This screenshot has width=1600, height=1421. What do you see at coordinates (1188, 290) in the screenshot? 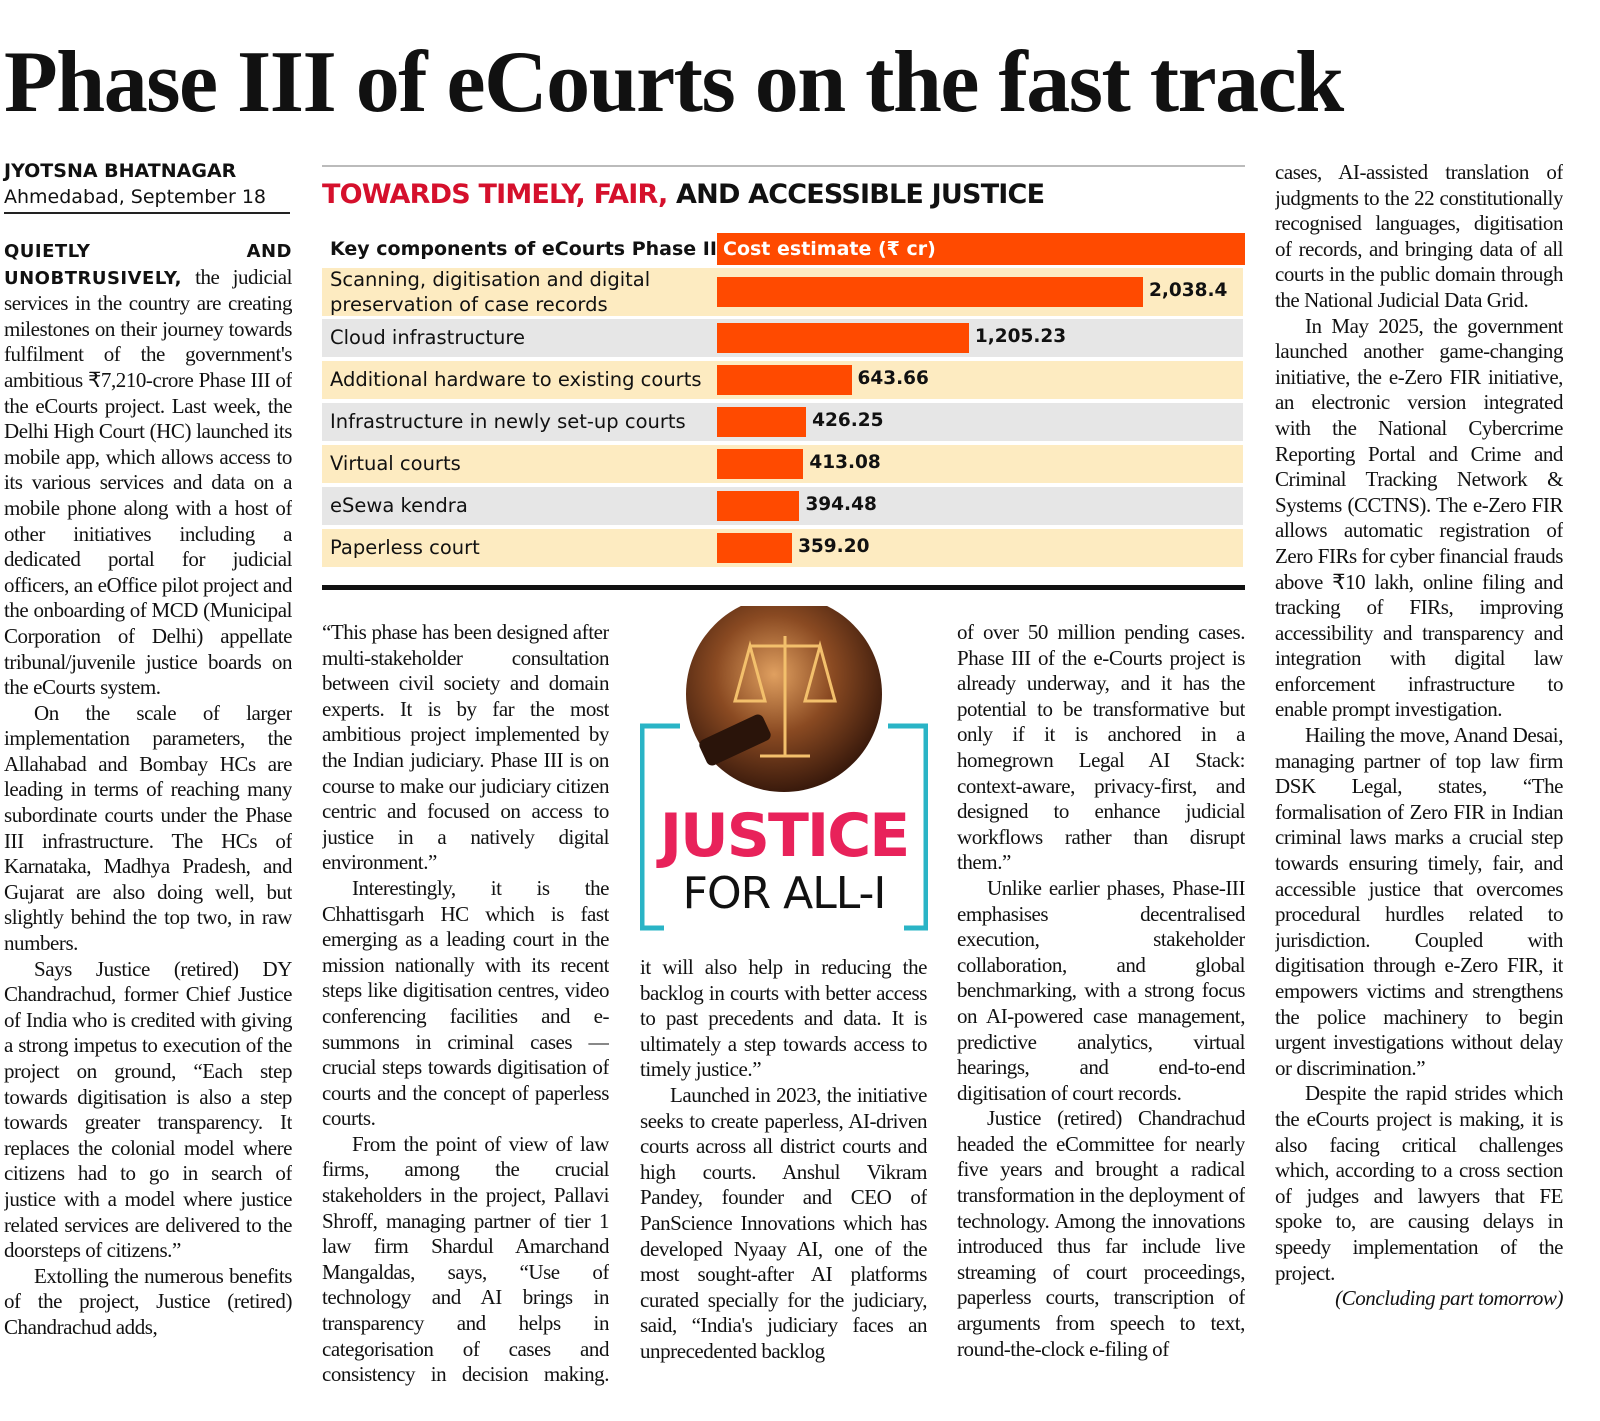
I see `value-label: 2,038.4` at bounding box center [1188, 290].